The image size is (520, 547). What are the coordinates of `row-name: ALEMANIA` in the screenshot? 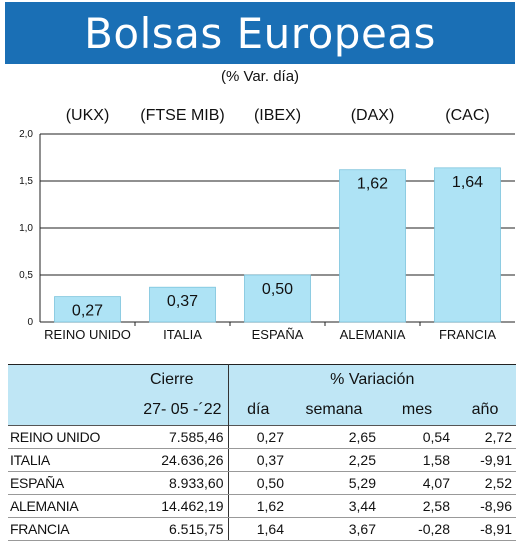 It's located at (62, 506).